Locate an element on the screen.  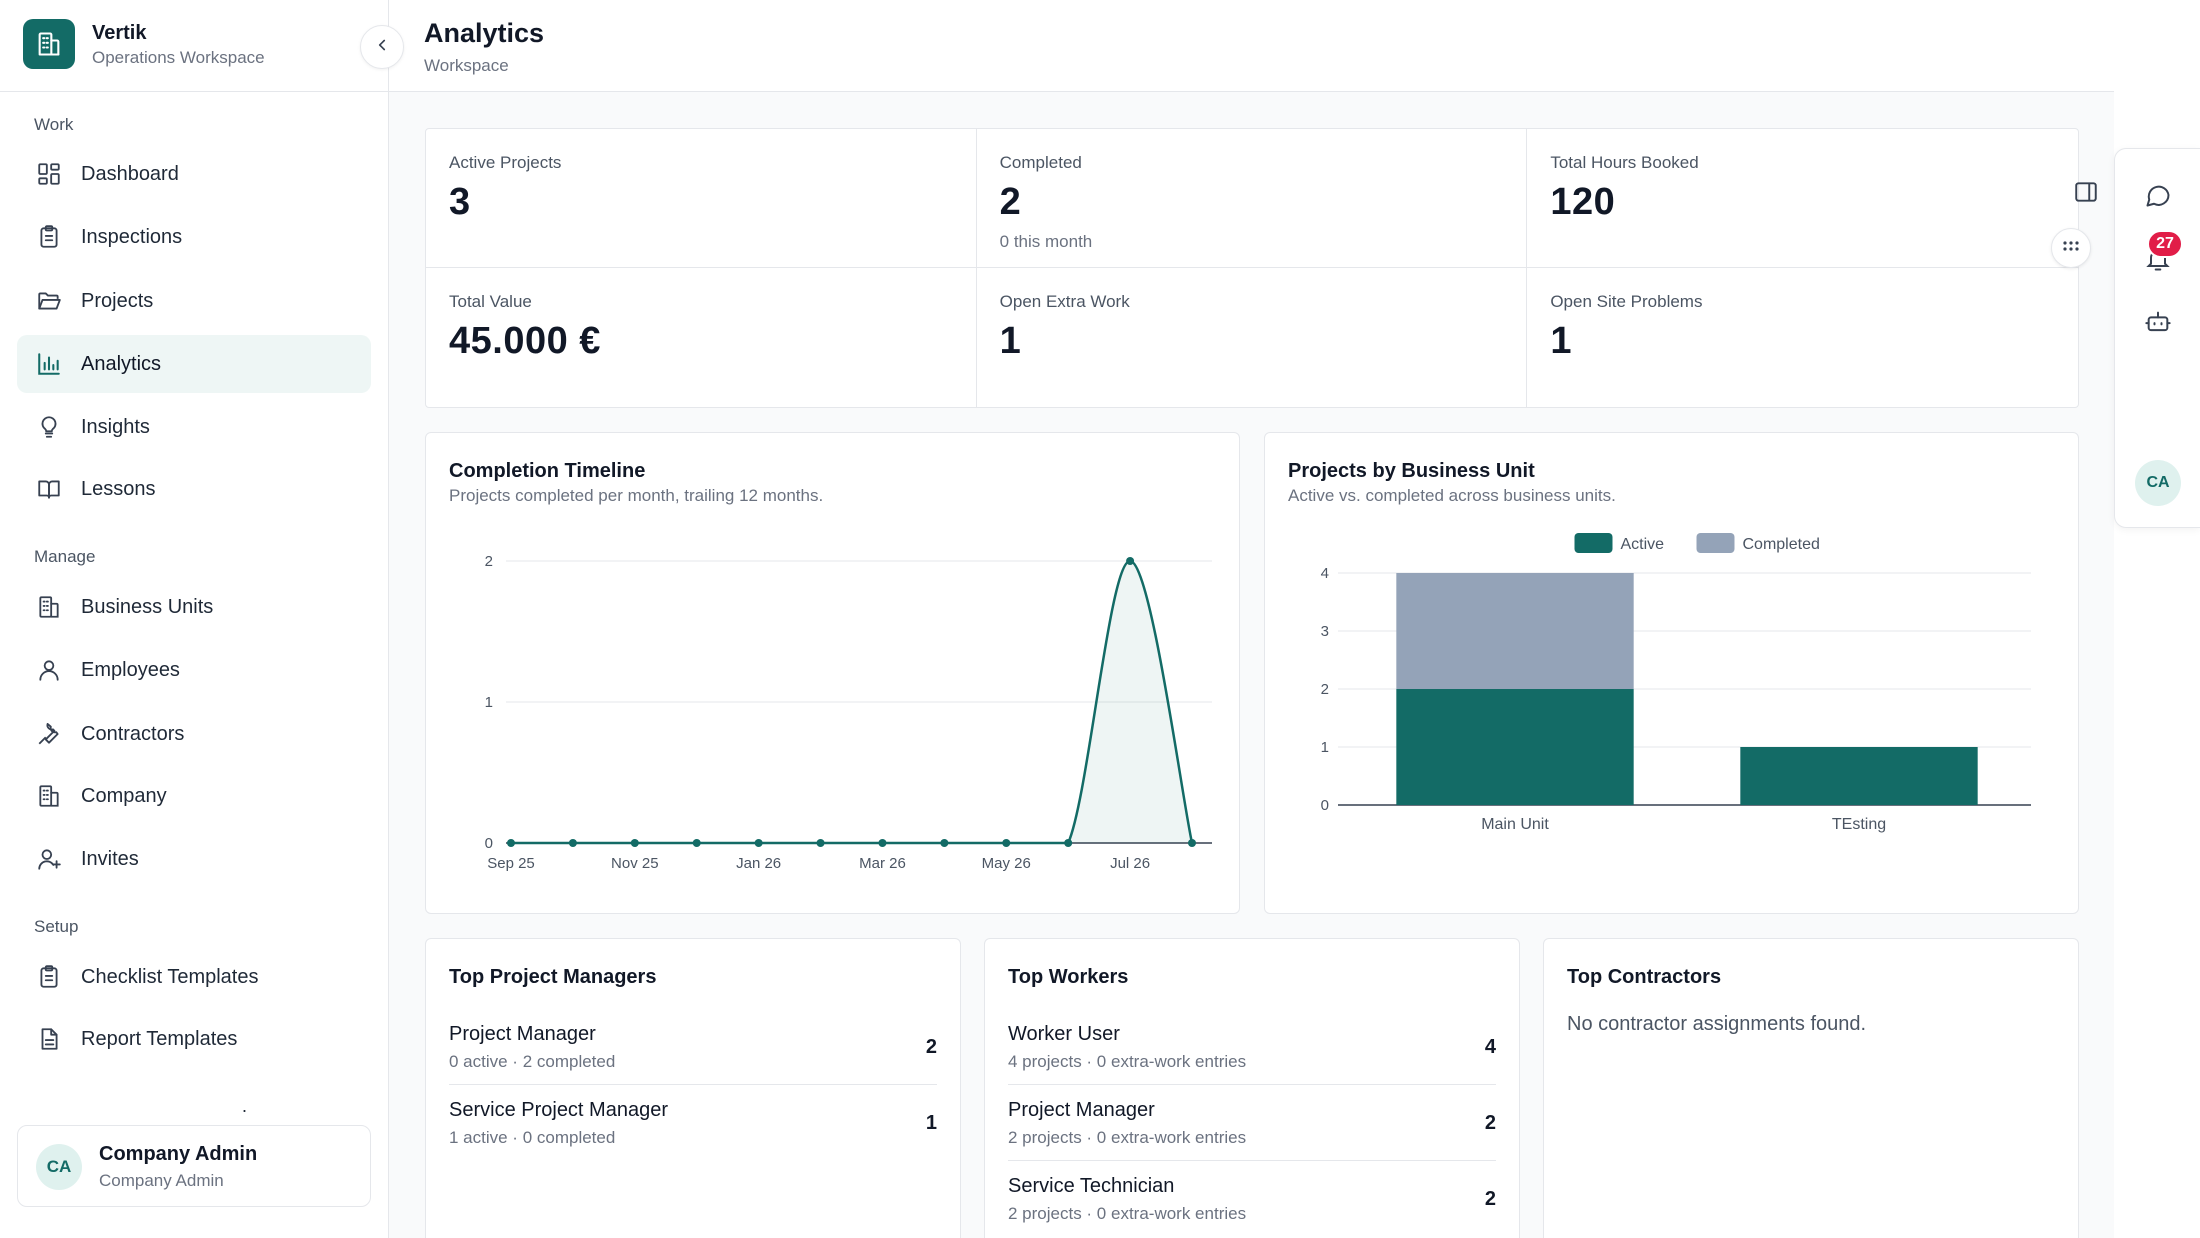
wrench-icon is located at coordinates (49, 734).